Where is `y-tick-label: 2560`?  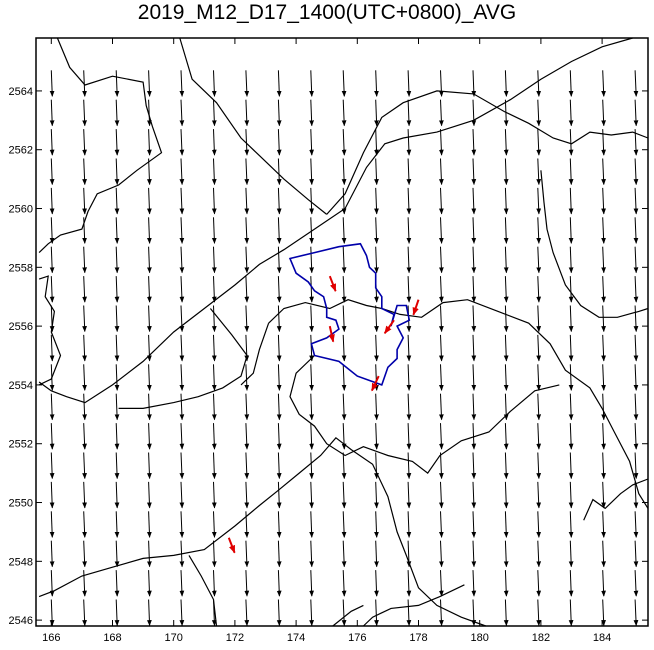 y-tick-label: 2560 is located at coordinates (21, 210).